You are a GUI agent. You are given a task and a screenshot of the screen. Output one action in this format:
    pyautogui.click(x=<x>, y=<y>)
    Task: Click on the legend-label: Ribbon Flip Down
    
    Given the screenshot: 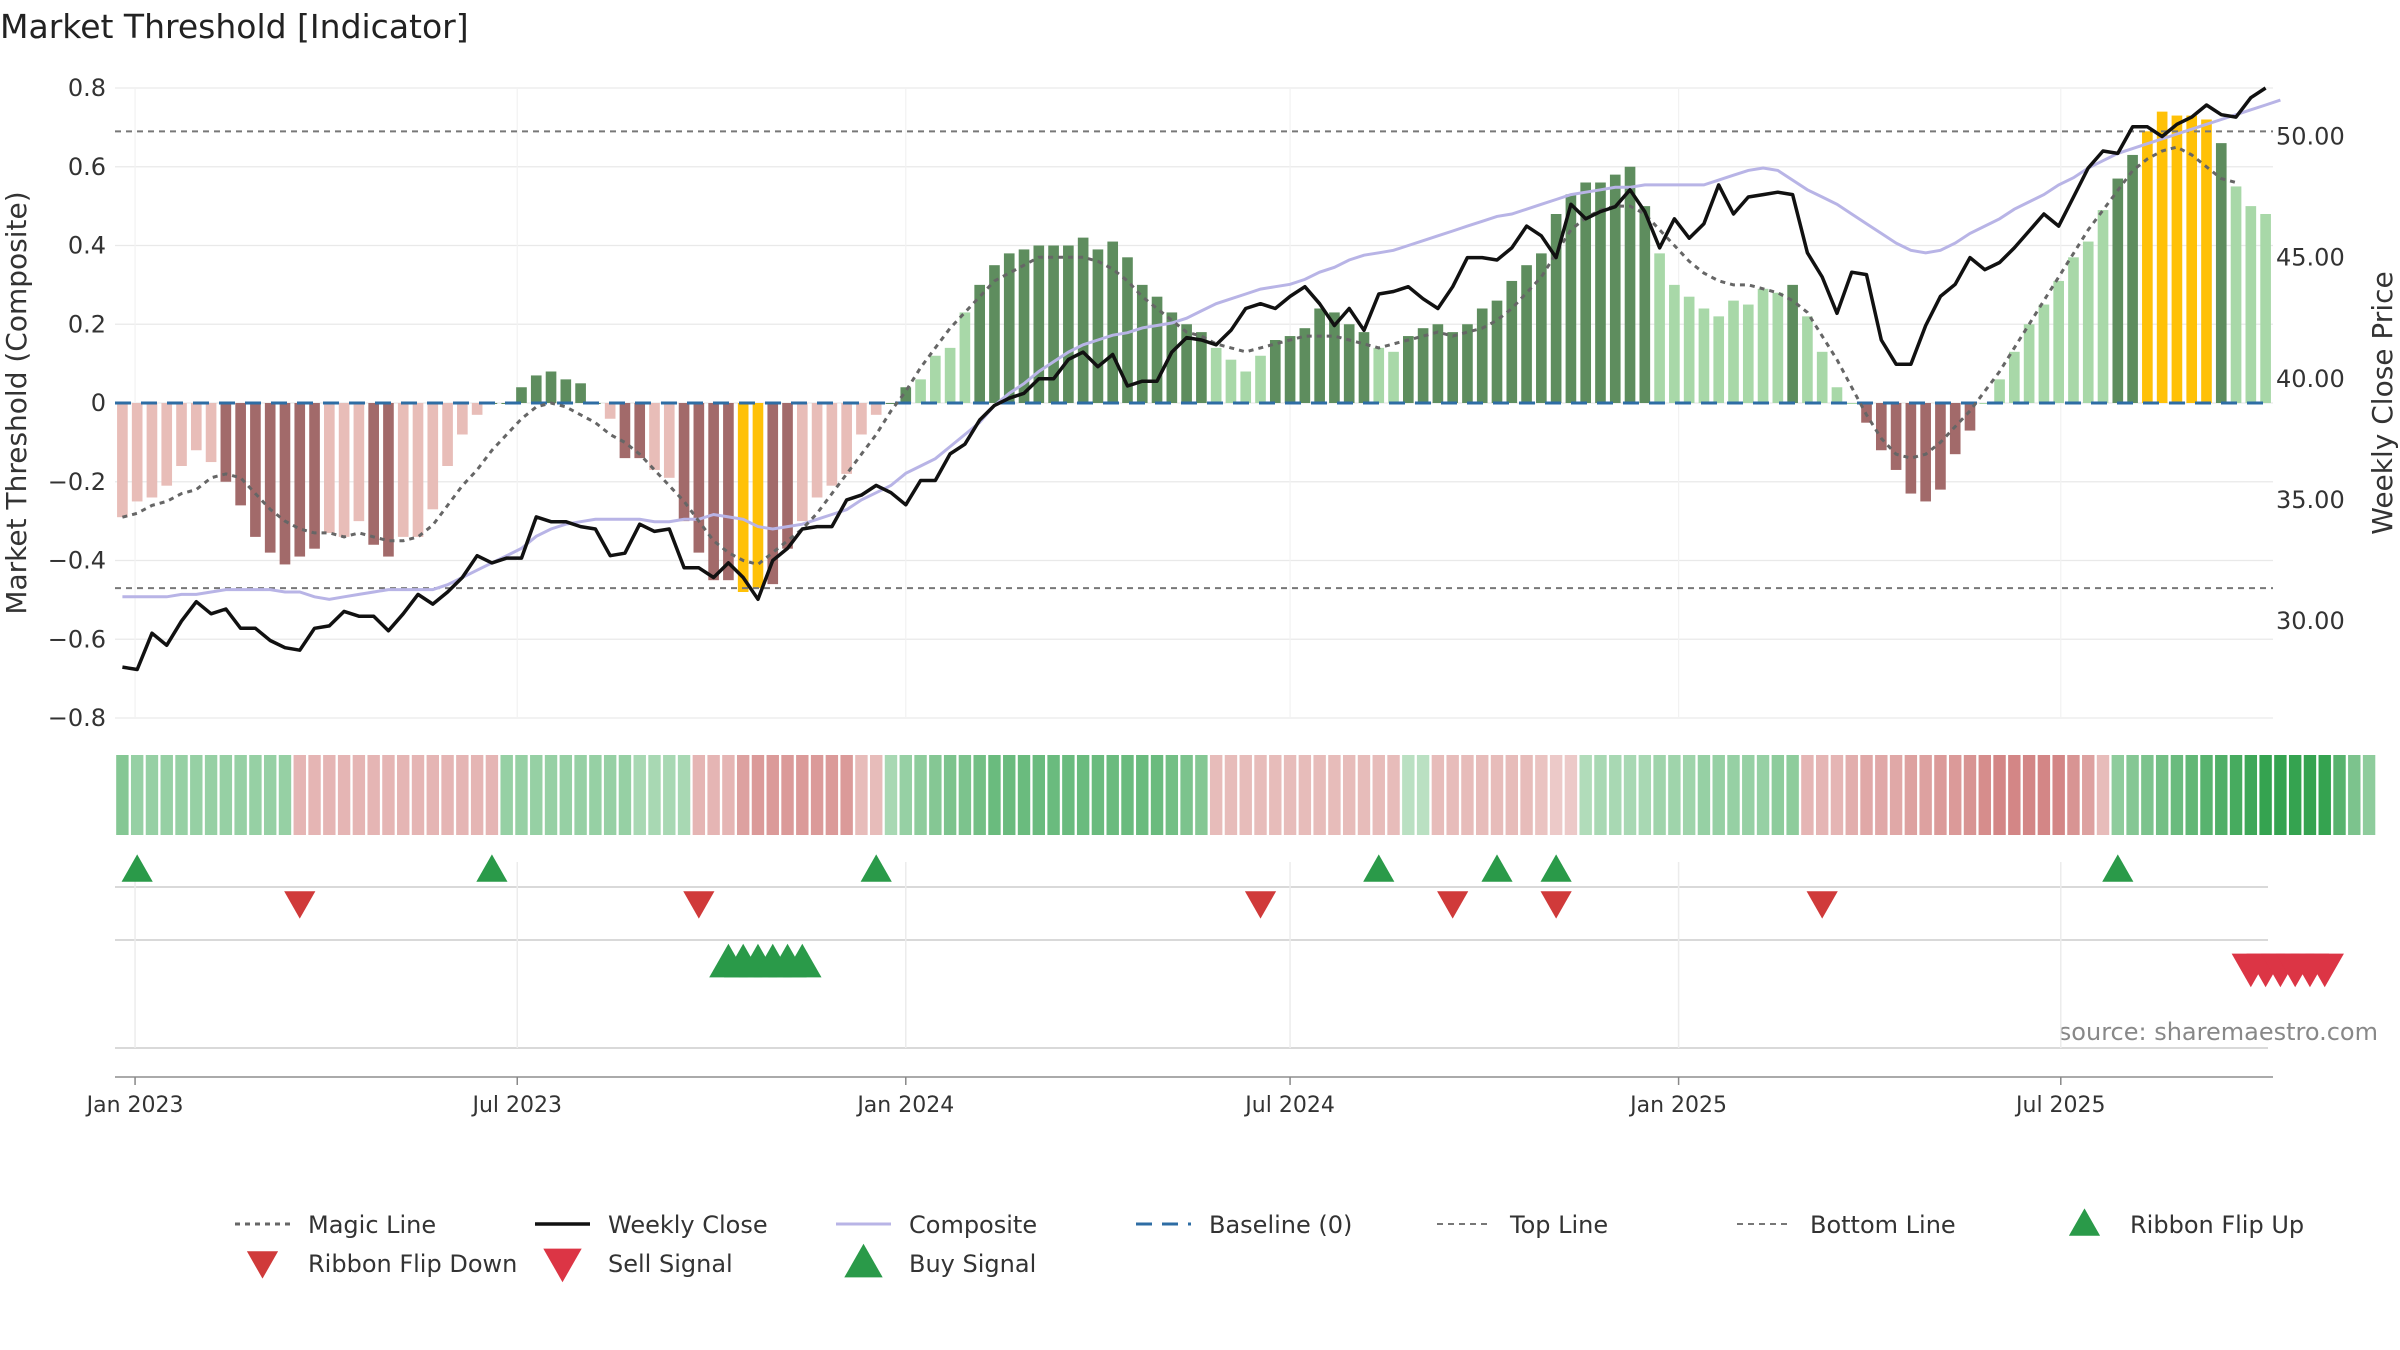 What is the action you would take?
    pyautogui.click(x=412, y=1264)
    